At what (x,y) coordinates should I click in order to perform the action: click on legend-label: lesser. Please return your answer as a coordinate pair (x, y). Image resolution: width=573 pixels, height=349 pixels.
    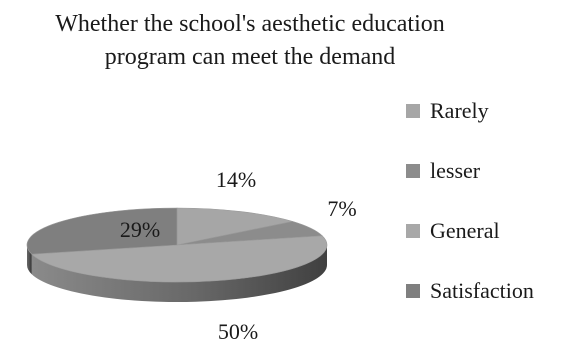
    Looking at the image, I should click on (455, 170).